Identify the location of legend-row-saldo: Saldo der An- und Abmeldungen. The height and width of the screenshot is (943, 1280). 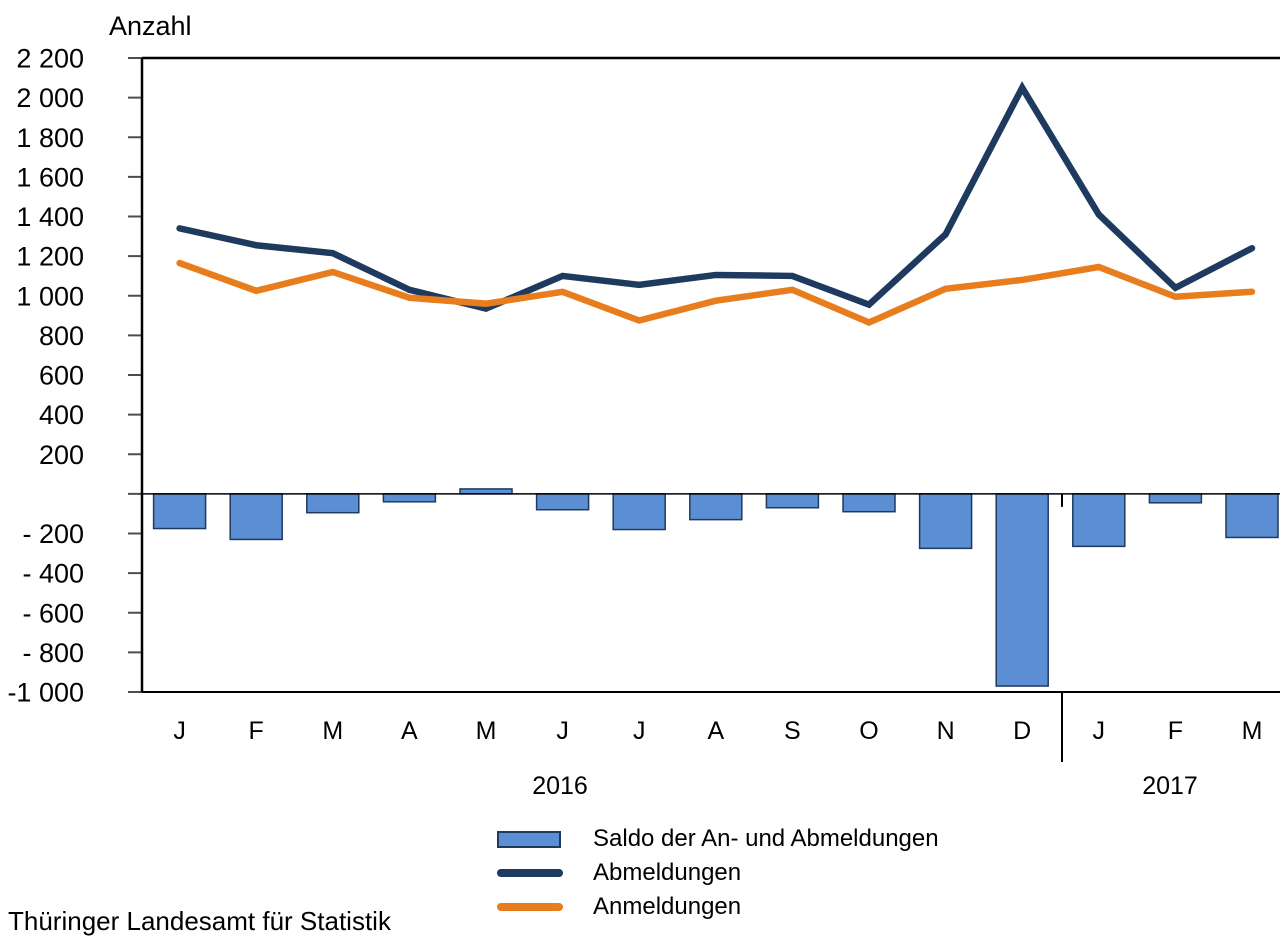
(718, 839).